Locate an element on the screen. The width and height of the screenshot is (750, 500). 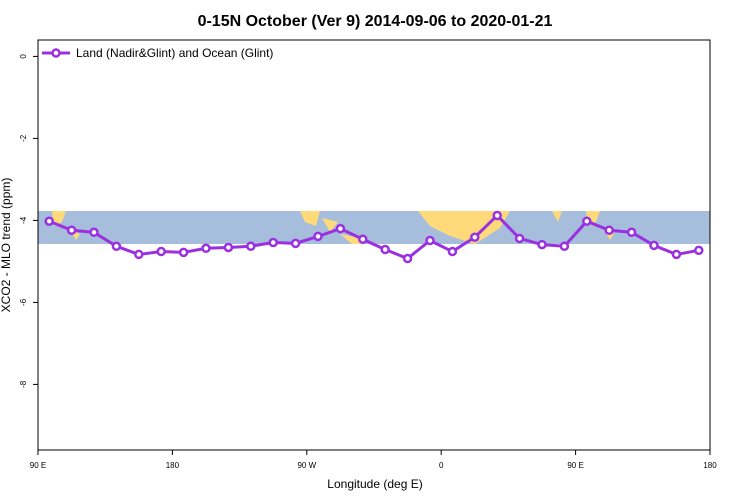
map-background is located at coordinates (374, 227).